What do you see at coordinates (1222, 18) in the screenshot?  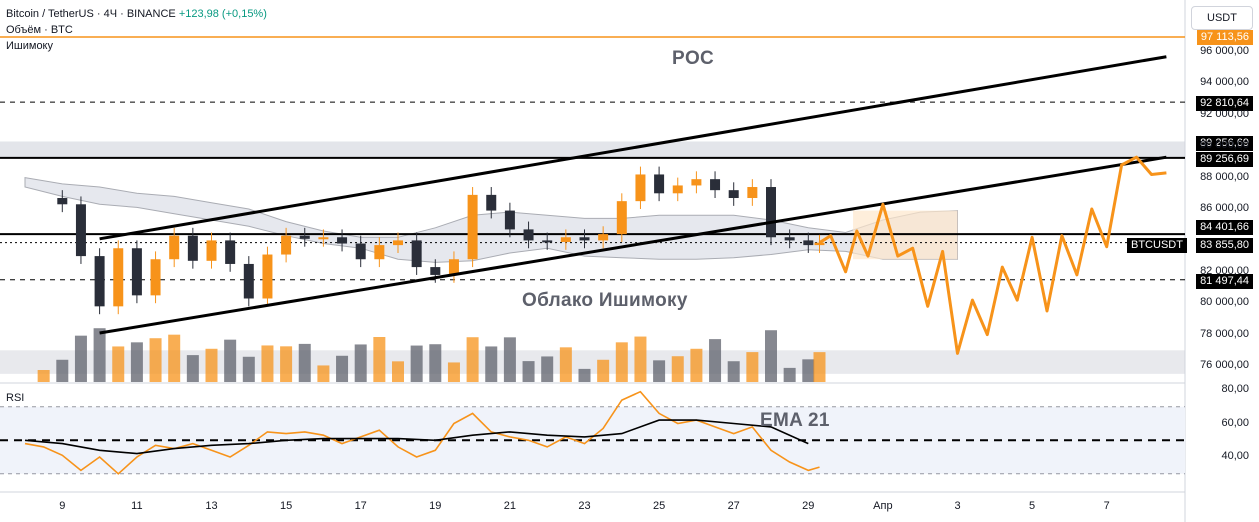 I see `currency-button: USDT` at bounding box center [1222, 18].